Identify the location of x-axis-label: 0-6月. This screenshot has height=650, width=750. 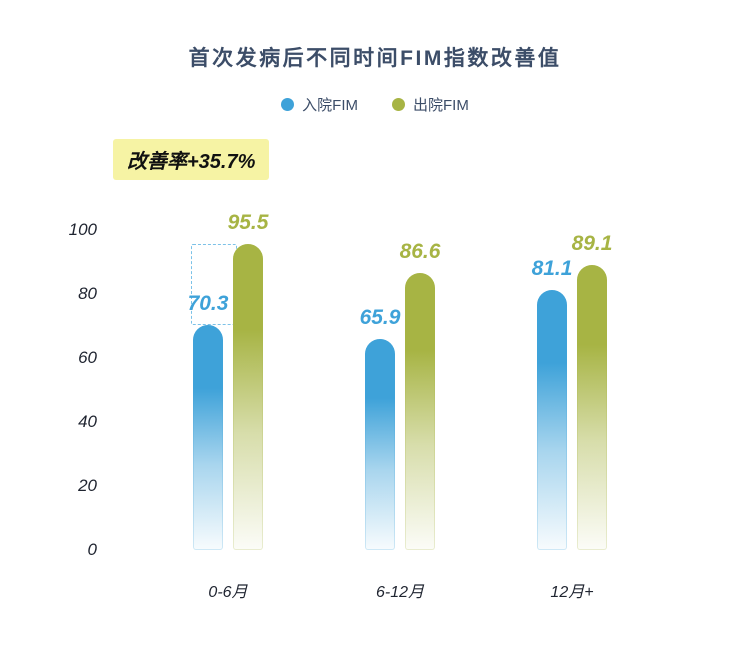
(228, 592).